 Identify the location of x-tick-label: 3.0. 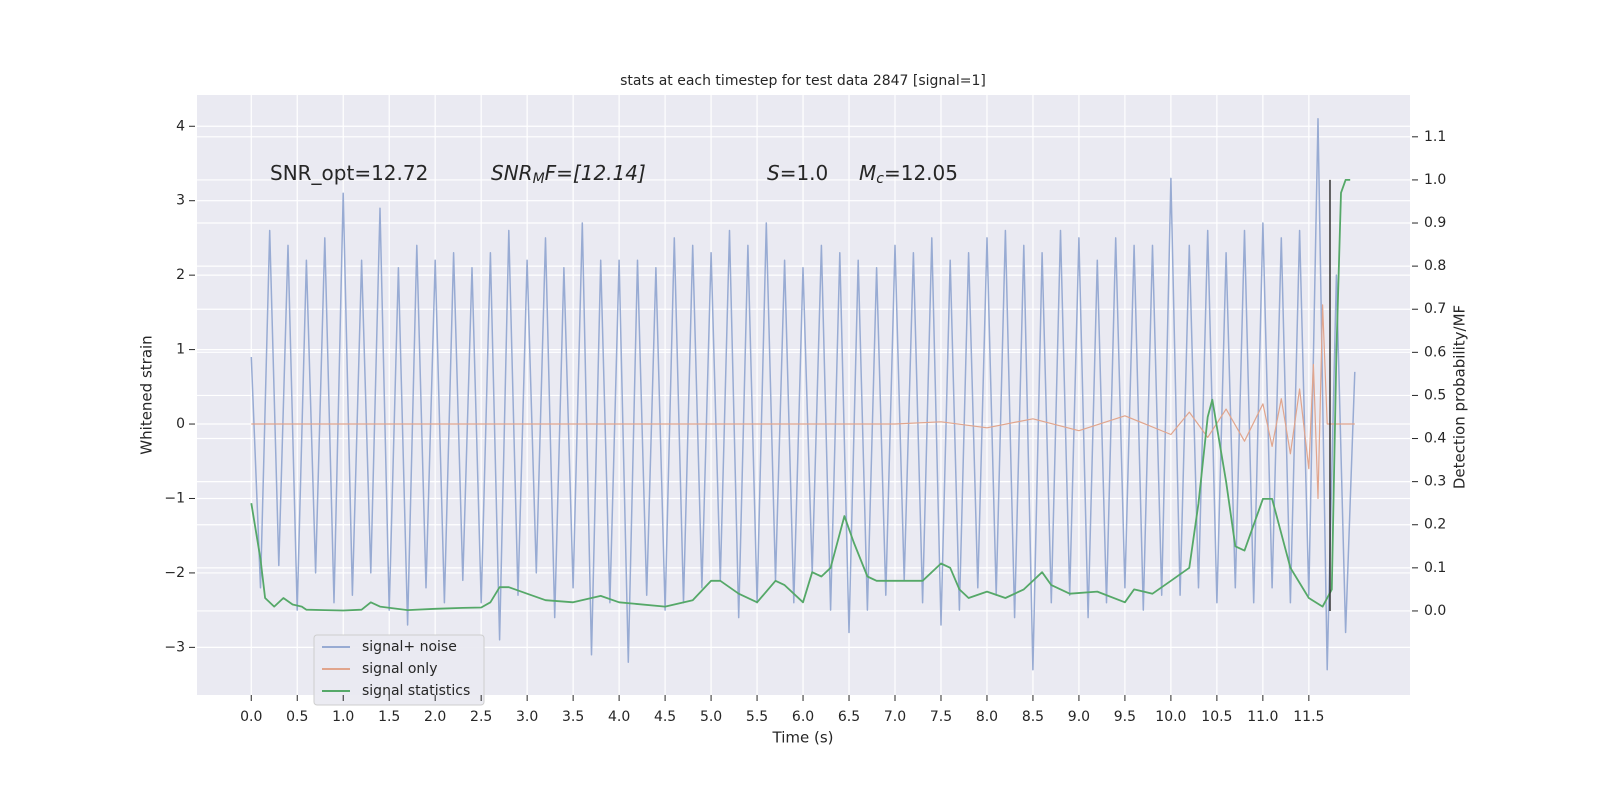
(527, 717).